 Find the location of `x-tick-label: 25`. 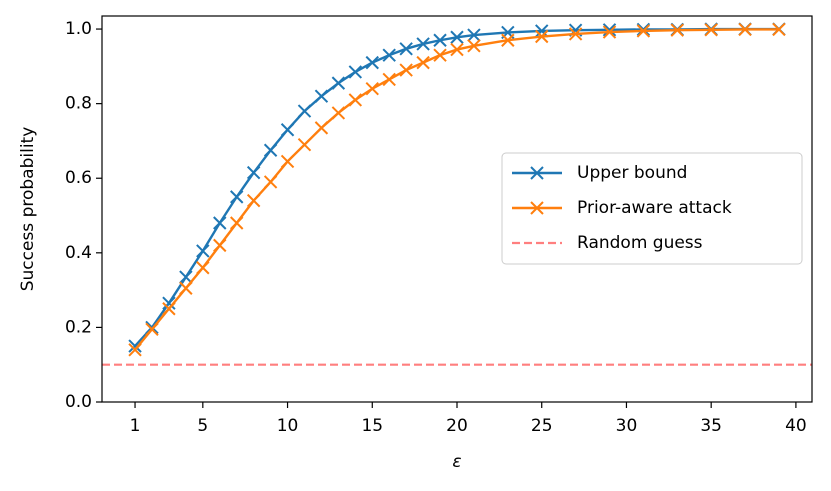

x-tick-label: 25 is located at coordinates (542, 426).